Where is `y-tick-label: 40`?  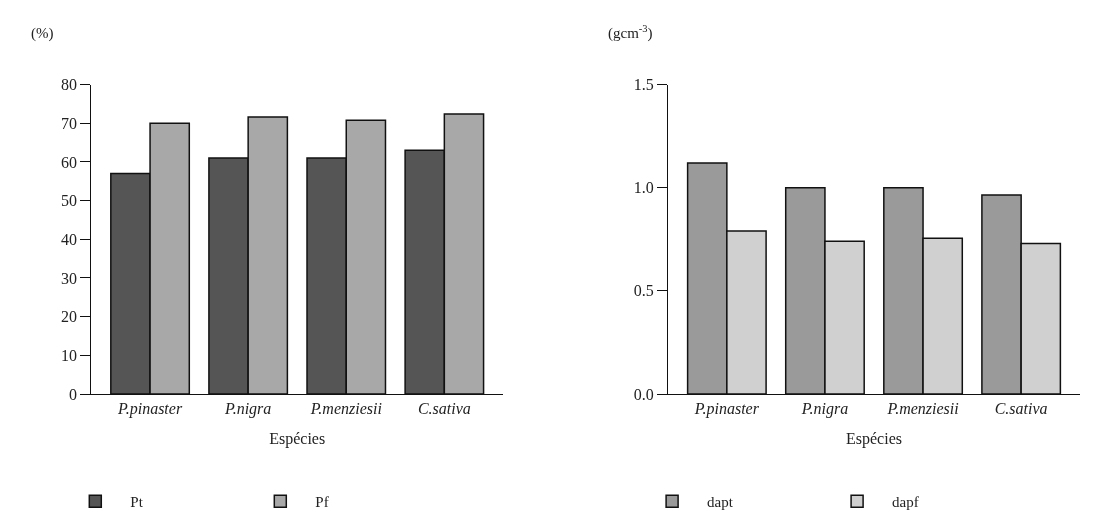
y-tick-label: 40 is located at coordinates (69, 239).